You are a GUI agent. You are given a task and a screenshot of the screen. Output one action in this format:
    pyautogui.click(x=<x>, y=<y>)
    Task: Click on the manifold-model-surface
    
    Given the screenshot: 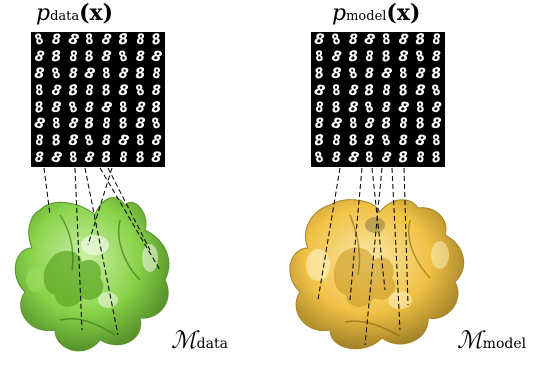 What is the action you would take?
    pyautogui.click(x=377, y=274)
    